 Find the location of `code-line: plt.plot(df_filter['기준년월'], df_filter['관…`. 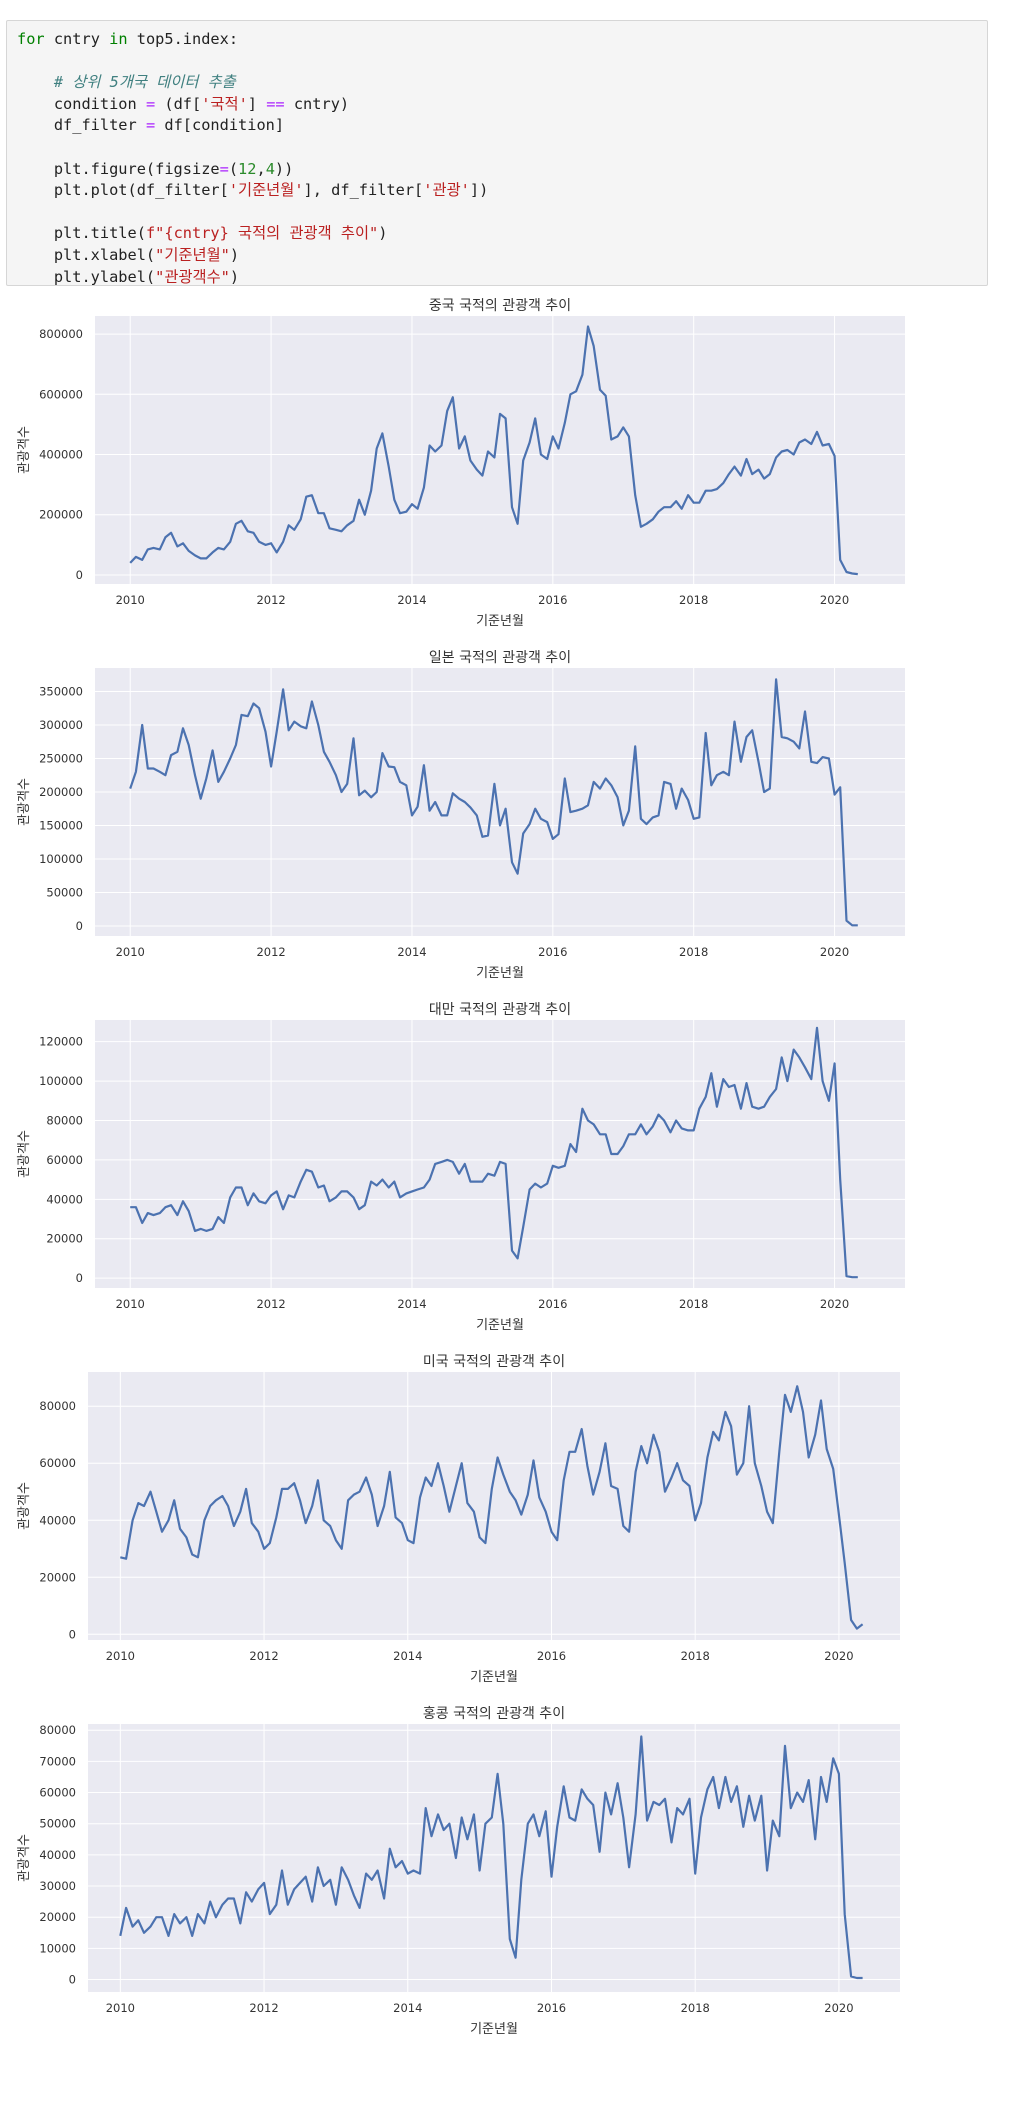

code-line: plt.plot(df_filter['기준년월'], df_filter['관… is located at coordinates (252, 190).